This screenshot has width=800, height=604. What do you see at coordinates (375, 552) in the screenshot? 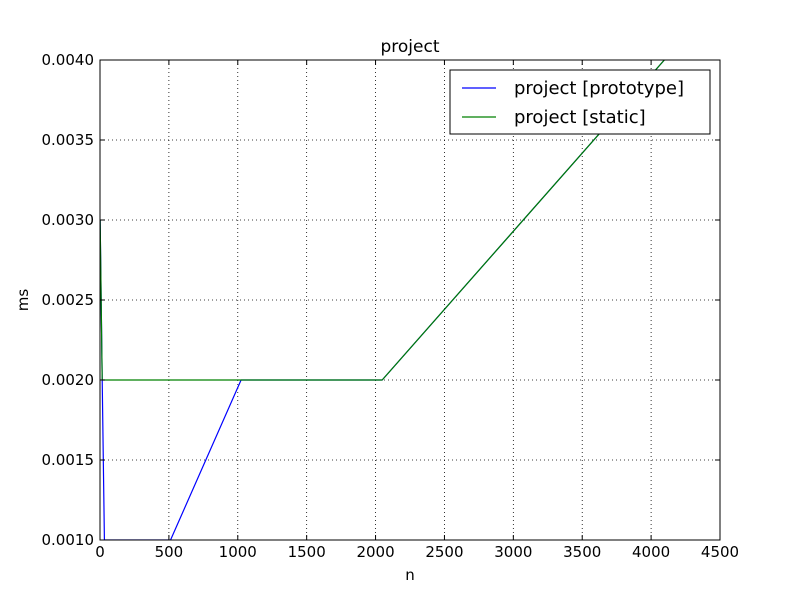
I see `x-tick-label: 2000` at bounding box center [375, 552].